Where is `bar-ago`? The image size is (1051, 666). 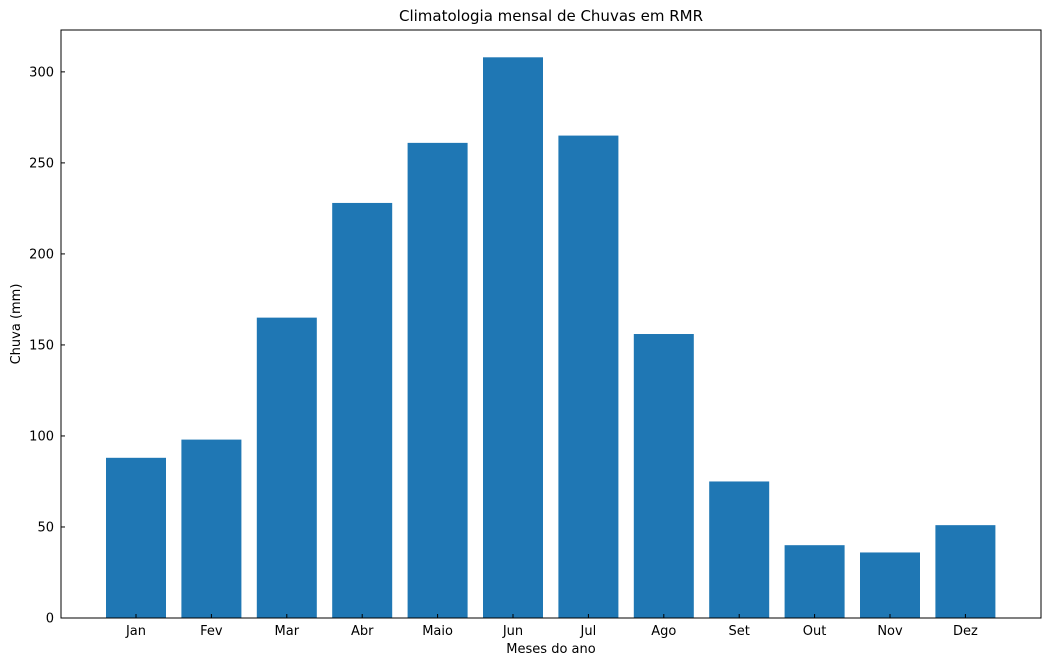
bar-ago is located at coordinates (663, 476).